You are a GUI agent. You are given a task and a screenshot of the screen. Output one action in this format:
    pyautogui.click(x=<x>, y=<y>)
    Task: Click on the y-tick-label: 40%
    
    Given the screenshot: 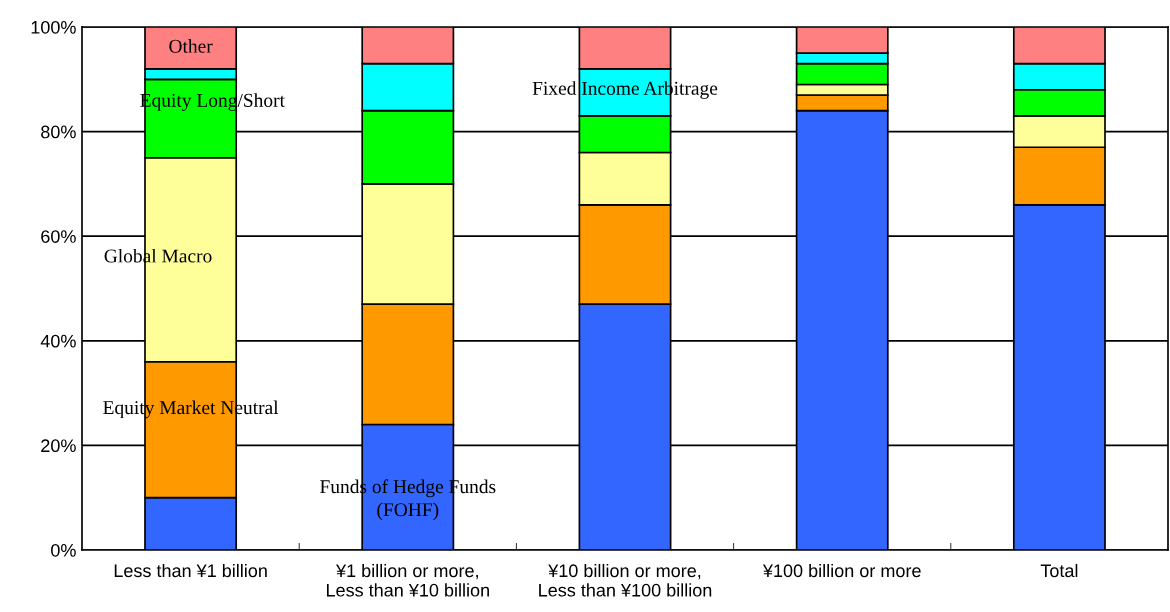 What is the action you would take?
    pyautogui.click(x=58, y=341)
    